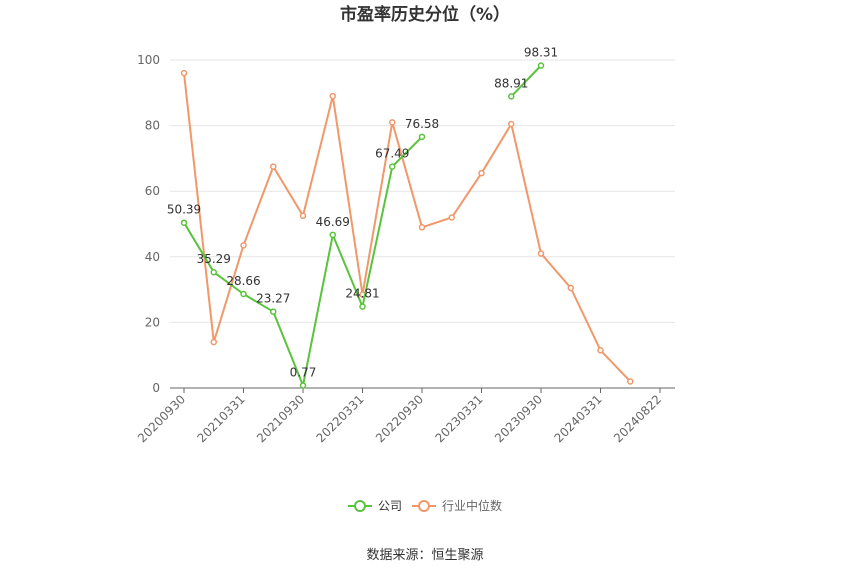 The width and height of the screenshot is (850, 575). I want to click on legend-label-company: 公司, so click(390, 506).